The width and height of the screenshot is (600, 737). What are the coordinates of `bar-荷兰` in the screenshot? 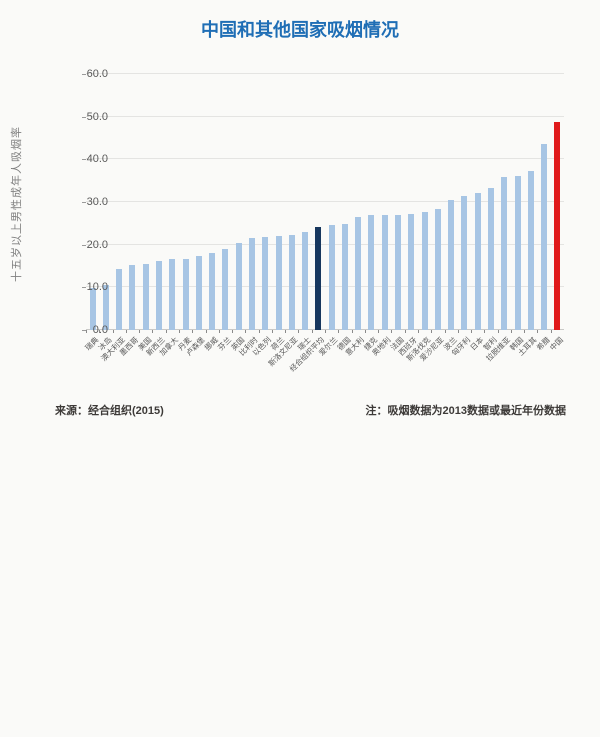 It's located at (278, 283).